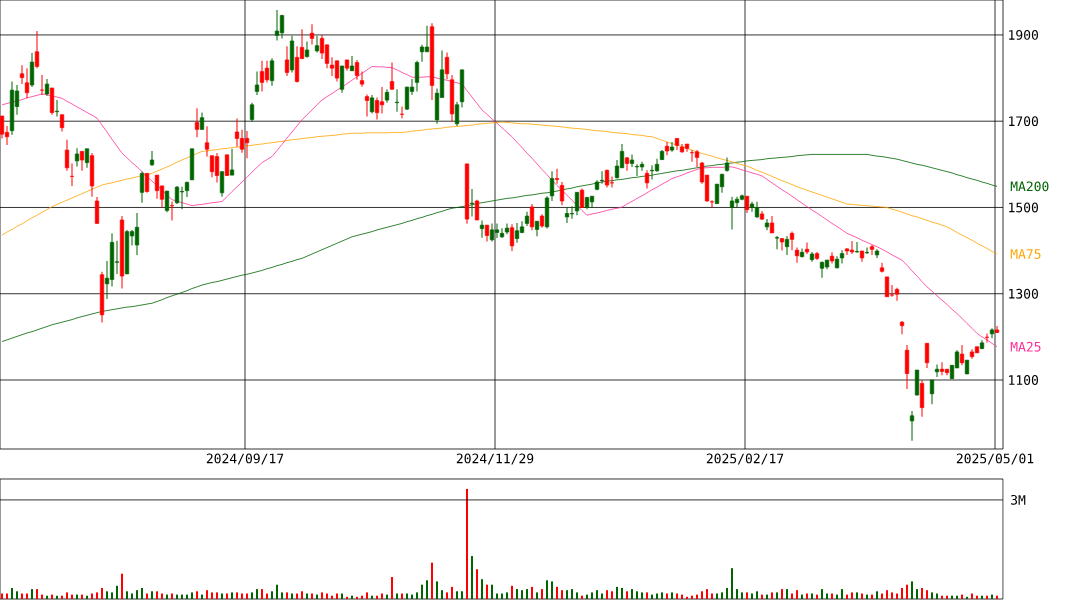  I want to click on series-label: MA200, so click(1029, 186).